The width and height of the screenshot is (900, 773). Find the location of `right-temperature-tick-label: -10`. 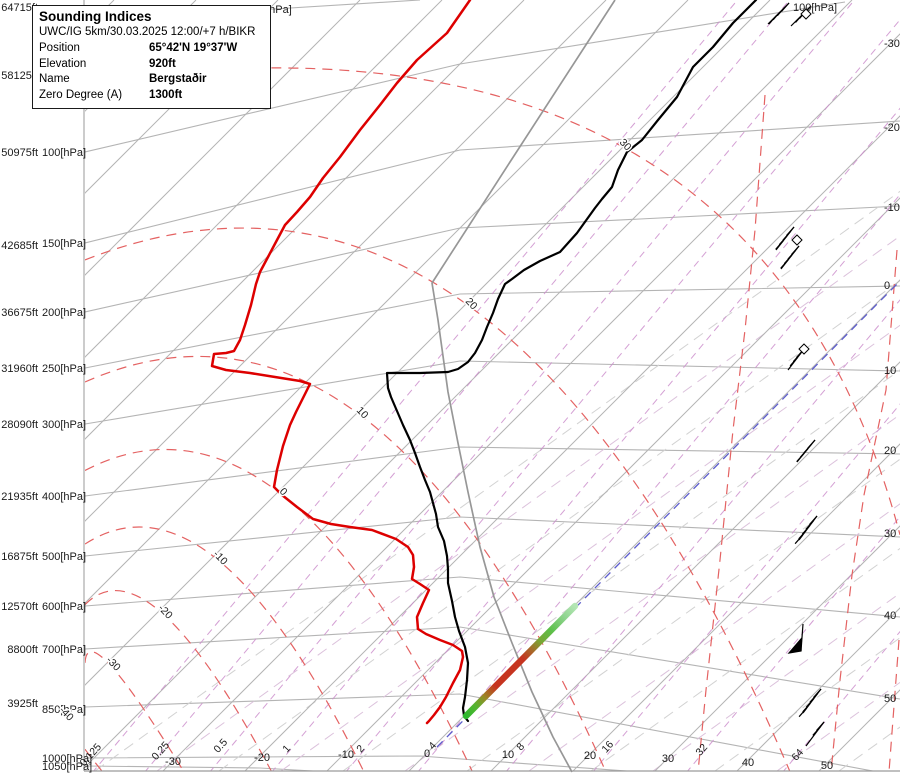

right-temperature-tick-label: -10 is located at coordinates (892, 208).